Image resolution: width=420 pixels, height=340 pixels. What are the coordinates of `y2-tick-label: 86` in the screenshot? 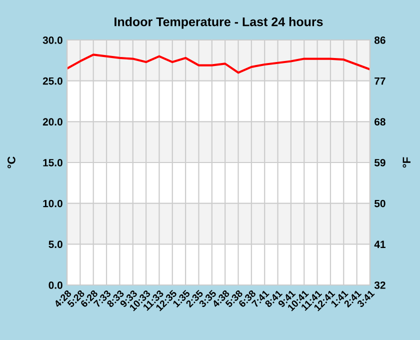 It's located at (380, 40).